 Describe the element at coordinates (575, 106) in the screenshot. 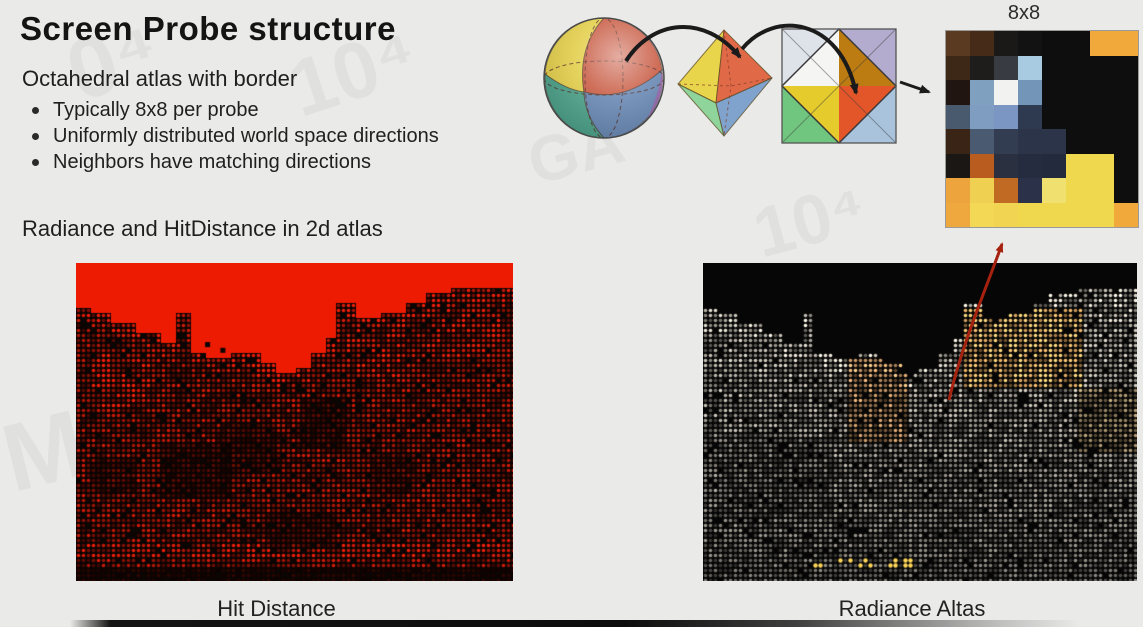

I see `sphere-octant-teal` at that location.